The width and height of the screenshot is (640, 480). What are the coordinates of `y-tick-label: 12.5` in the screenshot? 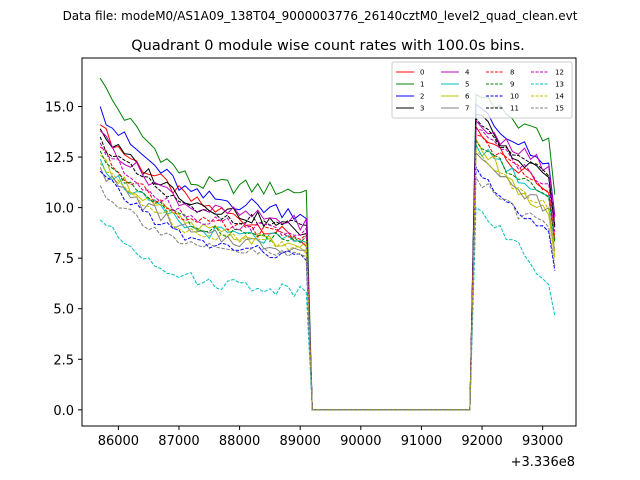 It's located at (59, 158).